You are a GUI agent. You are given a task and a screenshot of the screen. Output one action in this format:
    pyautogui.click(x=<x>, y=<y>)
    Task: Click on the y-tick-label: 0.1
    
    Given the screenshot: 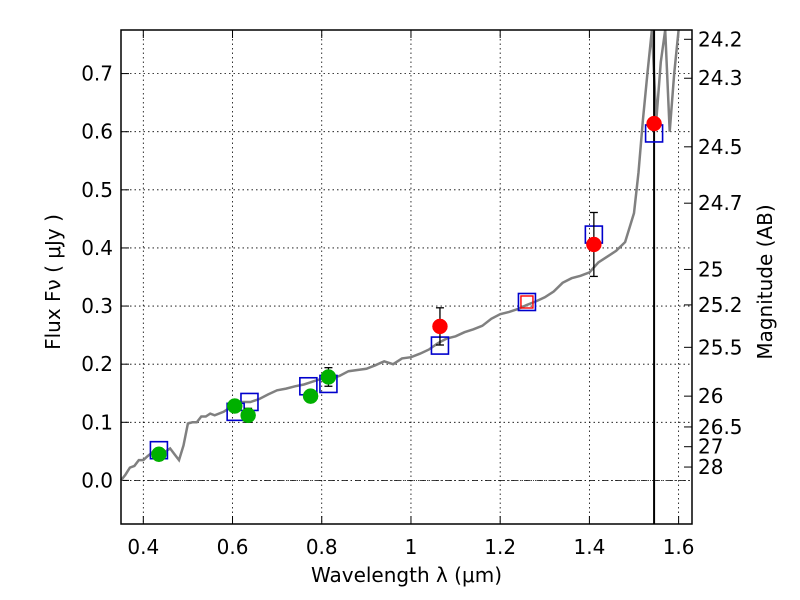 What is the action you would take?
    pyautogui.click(x=97, y=422)
    